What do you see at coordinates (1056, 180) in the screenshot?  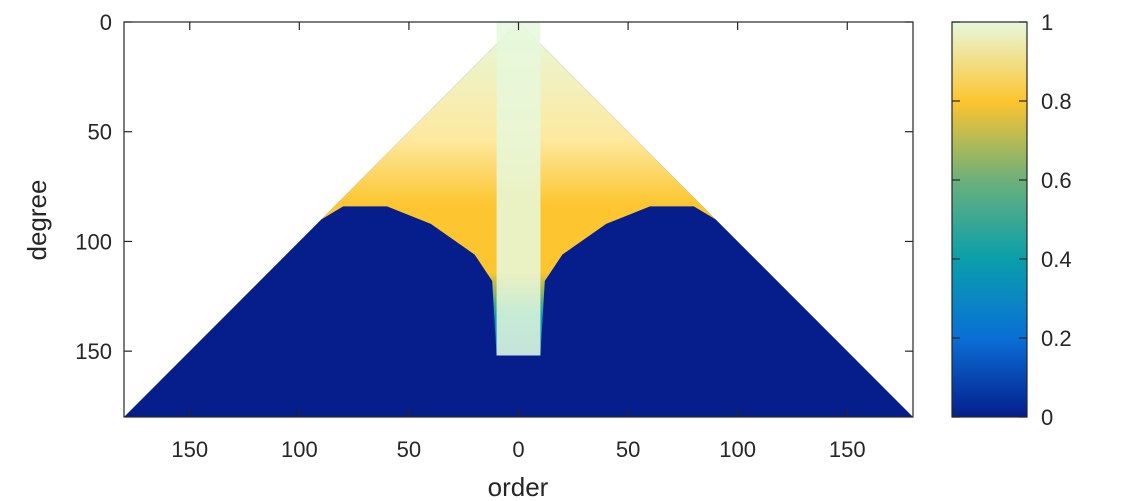 I see `colorbar-tick-label: 0.6` at bounding box center [1056, 180].